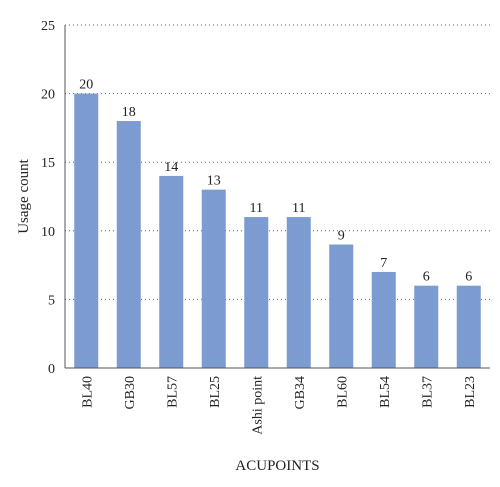  What do you see at coordinates (48, 232) in the screenshot?
I see `y-tick-label: 10` at bounding box center [48, 232].